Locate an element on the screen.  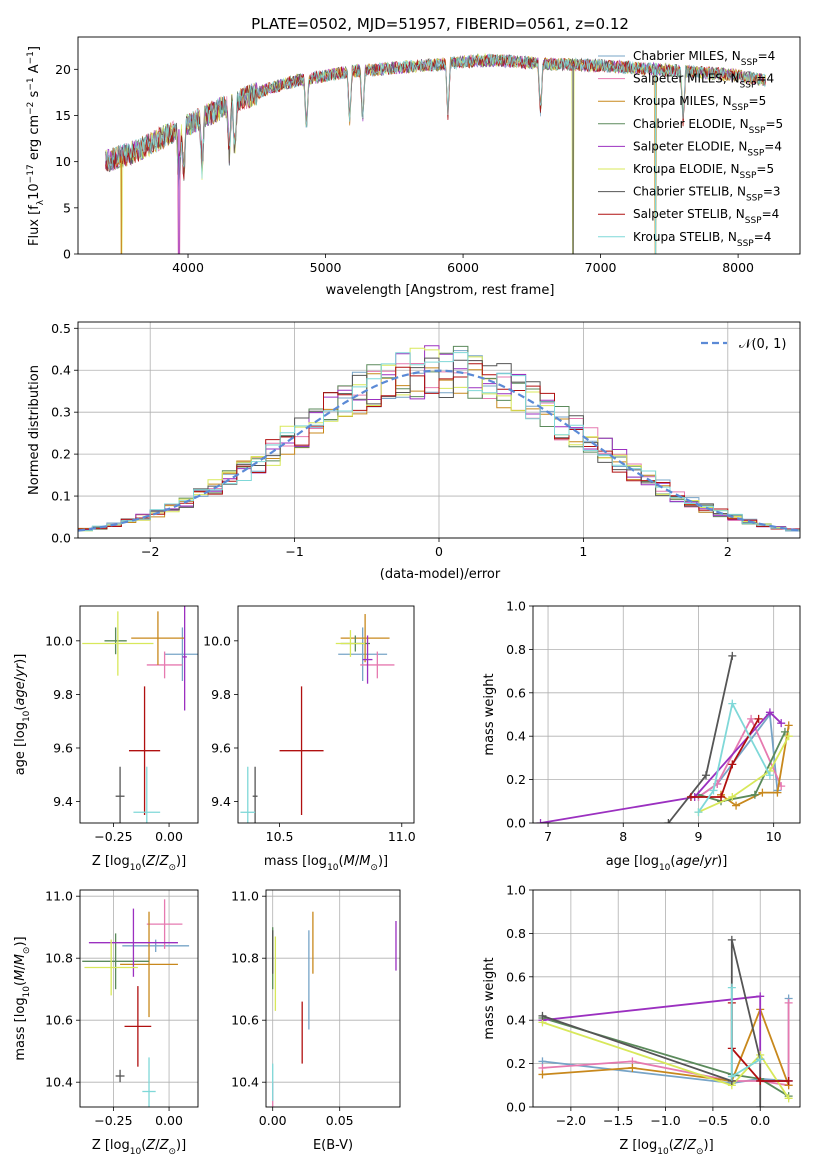
x-axis-label: age [log10(age/yr)] is located at coordinates (667, 863).